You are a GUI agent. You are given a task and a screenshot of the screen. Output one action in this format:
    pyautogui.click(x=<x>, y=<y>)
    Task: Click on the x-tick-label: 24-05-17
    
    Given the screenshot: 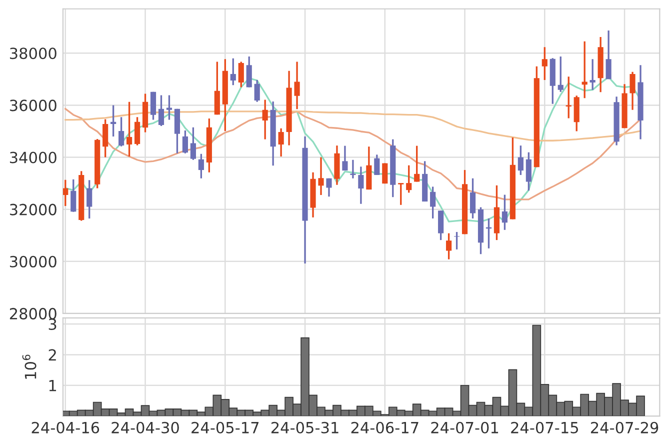 What is the action you would take?
    pyautogui.click(x=225, y=428)
    